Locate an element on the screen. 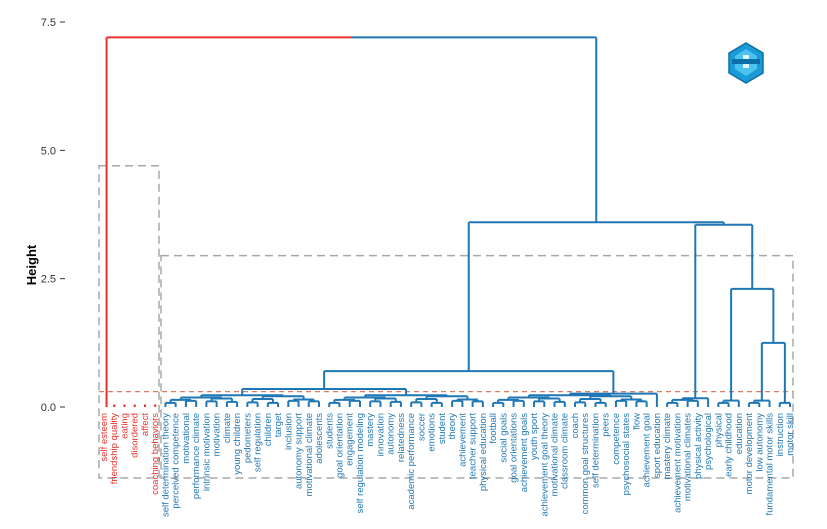  leaf-label: affect is located at coordinates (145, 424).